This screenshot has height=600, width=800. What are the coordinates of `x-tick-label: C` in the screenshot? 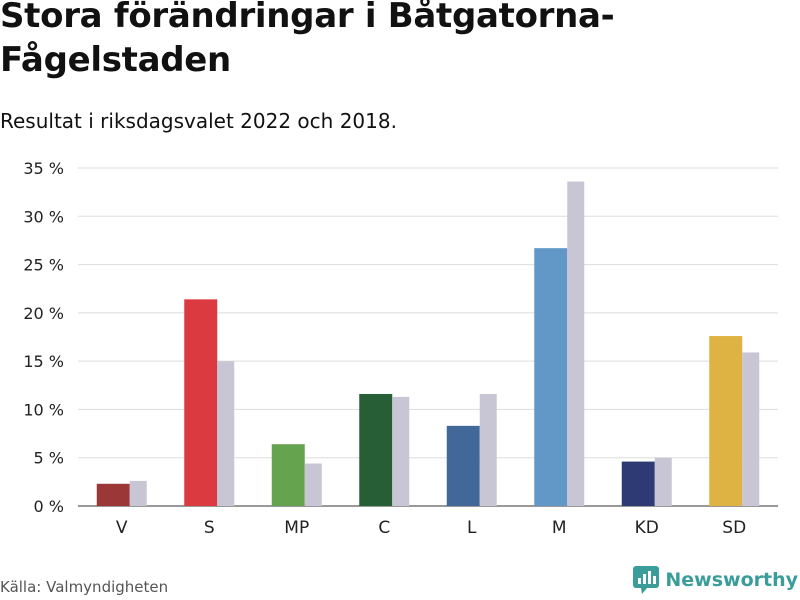 It's located at (384, 528).